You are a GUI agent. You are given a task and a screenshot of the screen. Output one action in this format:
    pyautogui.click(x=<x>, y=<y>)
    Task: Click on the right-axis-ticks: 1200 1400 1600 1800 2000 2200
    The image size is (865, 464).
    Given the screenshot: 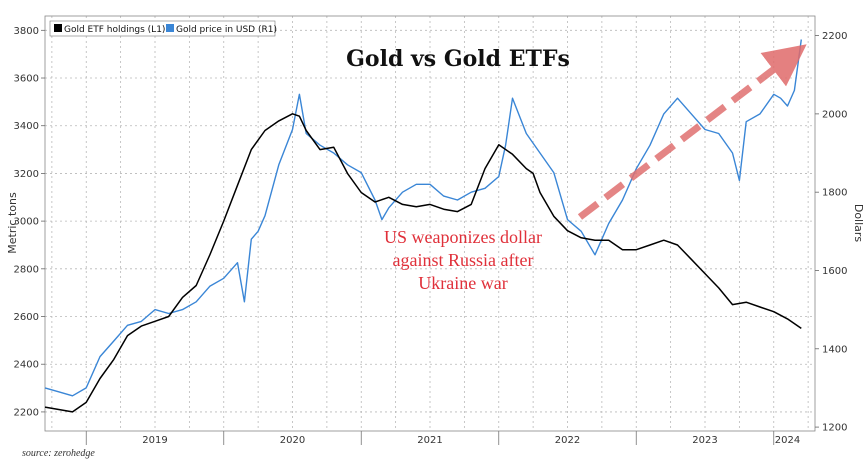 What is the action you would take?
    pyautogui.click(x=831, y=232)
    